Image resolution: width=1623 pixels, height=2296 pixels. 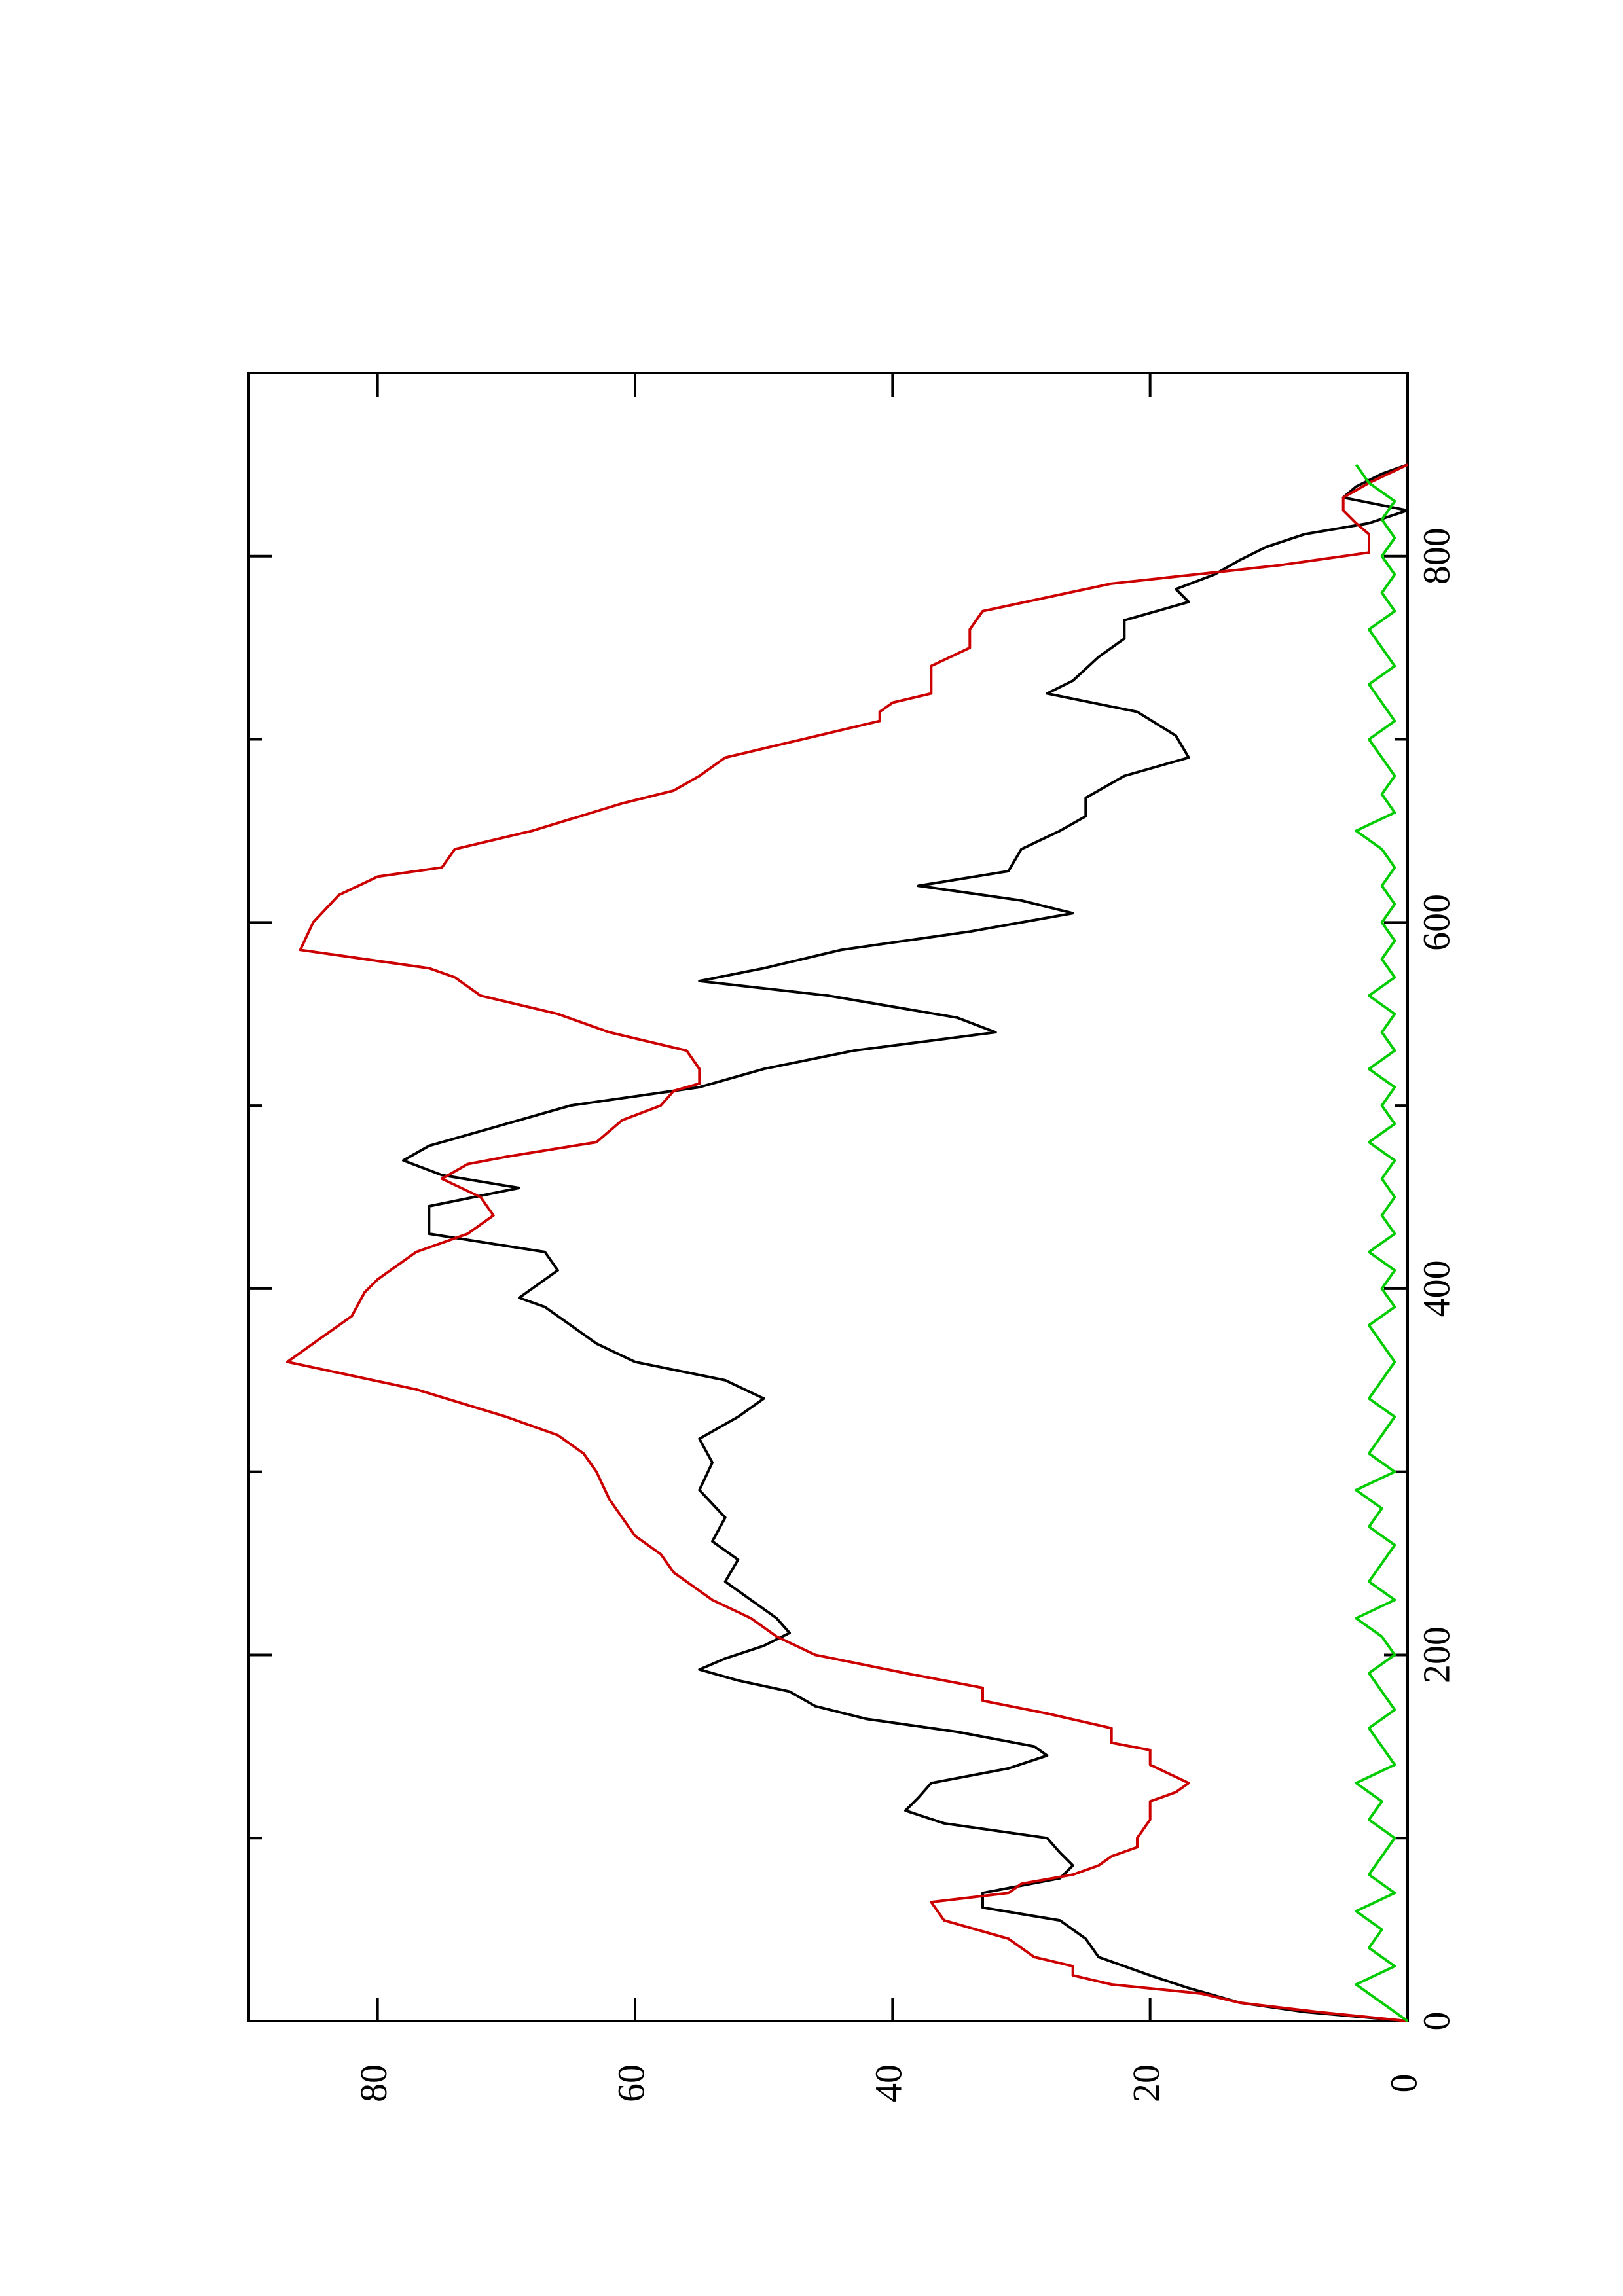 I want to click on x-tick-label: 400, so click(x=1436, y=1288).